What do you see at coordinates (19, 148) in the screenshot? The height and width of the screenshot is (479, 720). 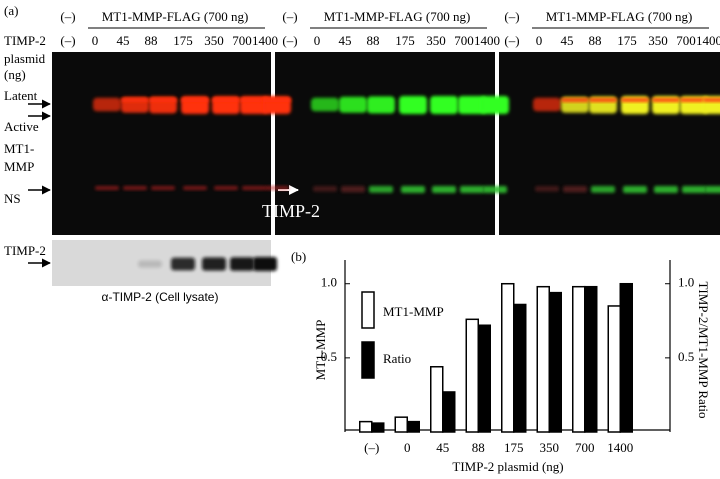 I see `row-label: MT1-` at bounding box center [19, 148].